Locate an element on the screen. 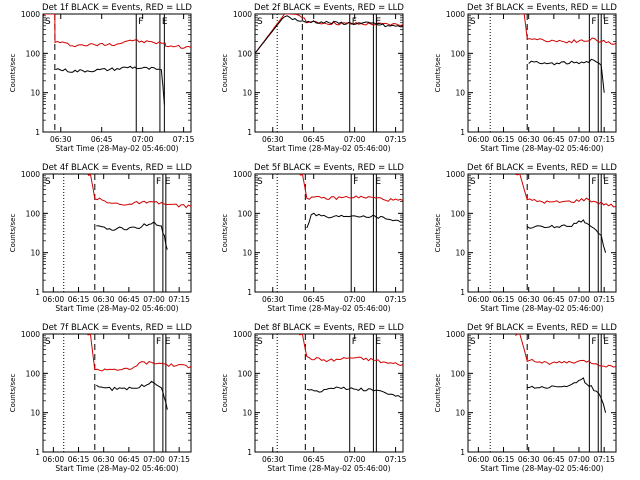  panel-title: Det 2f BLACK = Events, RED = LLD is located at coordinates (329, 8).